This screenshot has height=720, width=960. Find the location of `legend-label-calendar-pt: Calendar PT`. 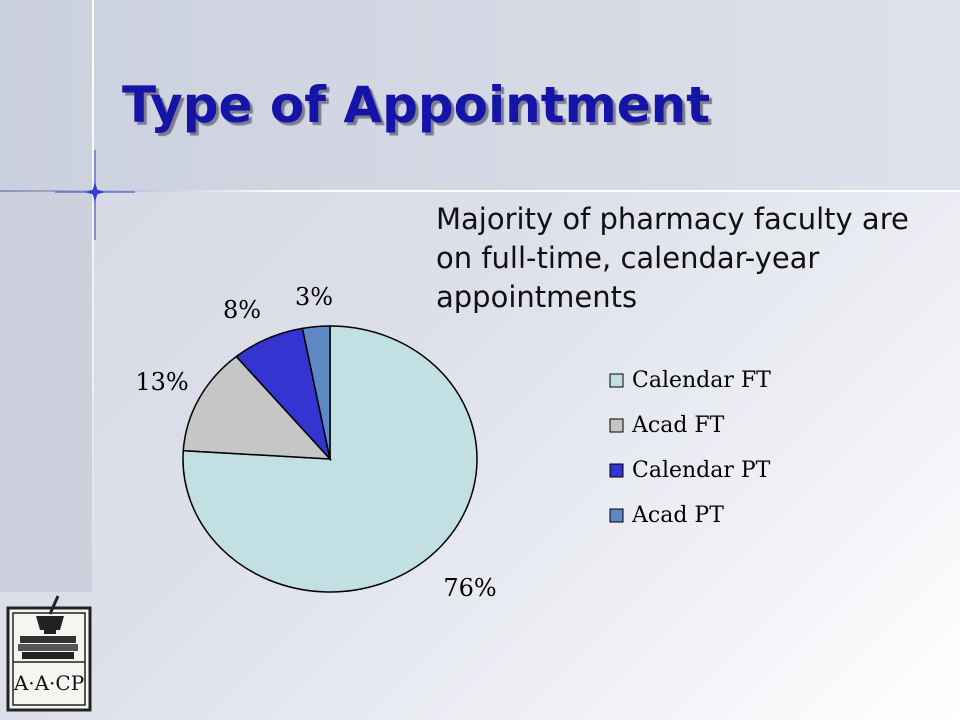

legend-label-calendar-pt: Calendar PT is located at coordinates (701, 470).